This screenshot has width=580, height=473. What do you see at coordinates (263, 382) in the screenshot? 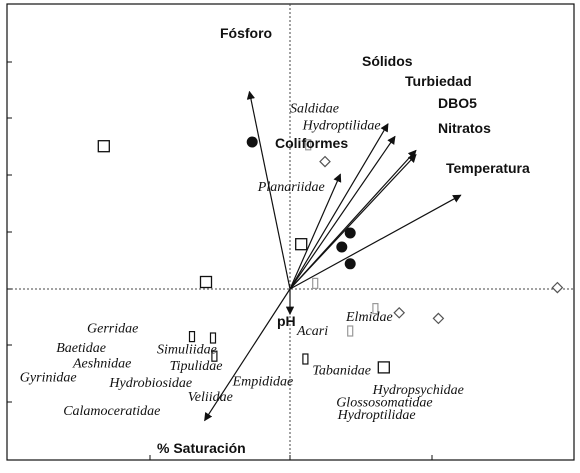
I see `taxon-label-empididae: Empididae` at bounding box center [263, 382].